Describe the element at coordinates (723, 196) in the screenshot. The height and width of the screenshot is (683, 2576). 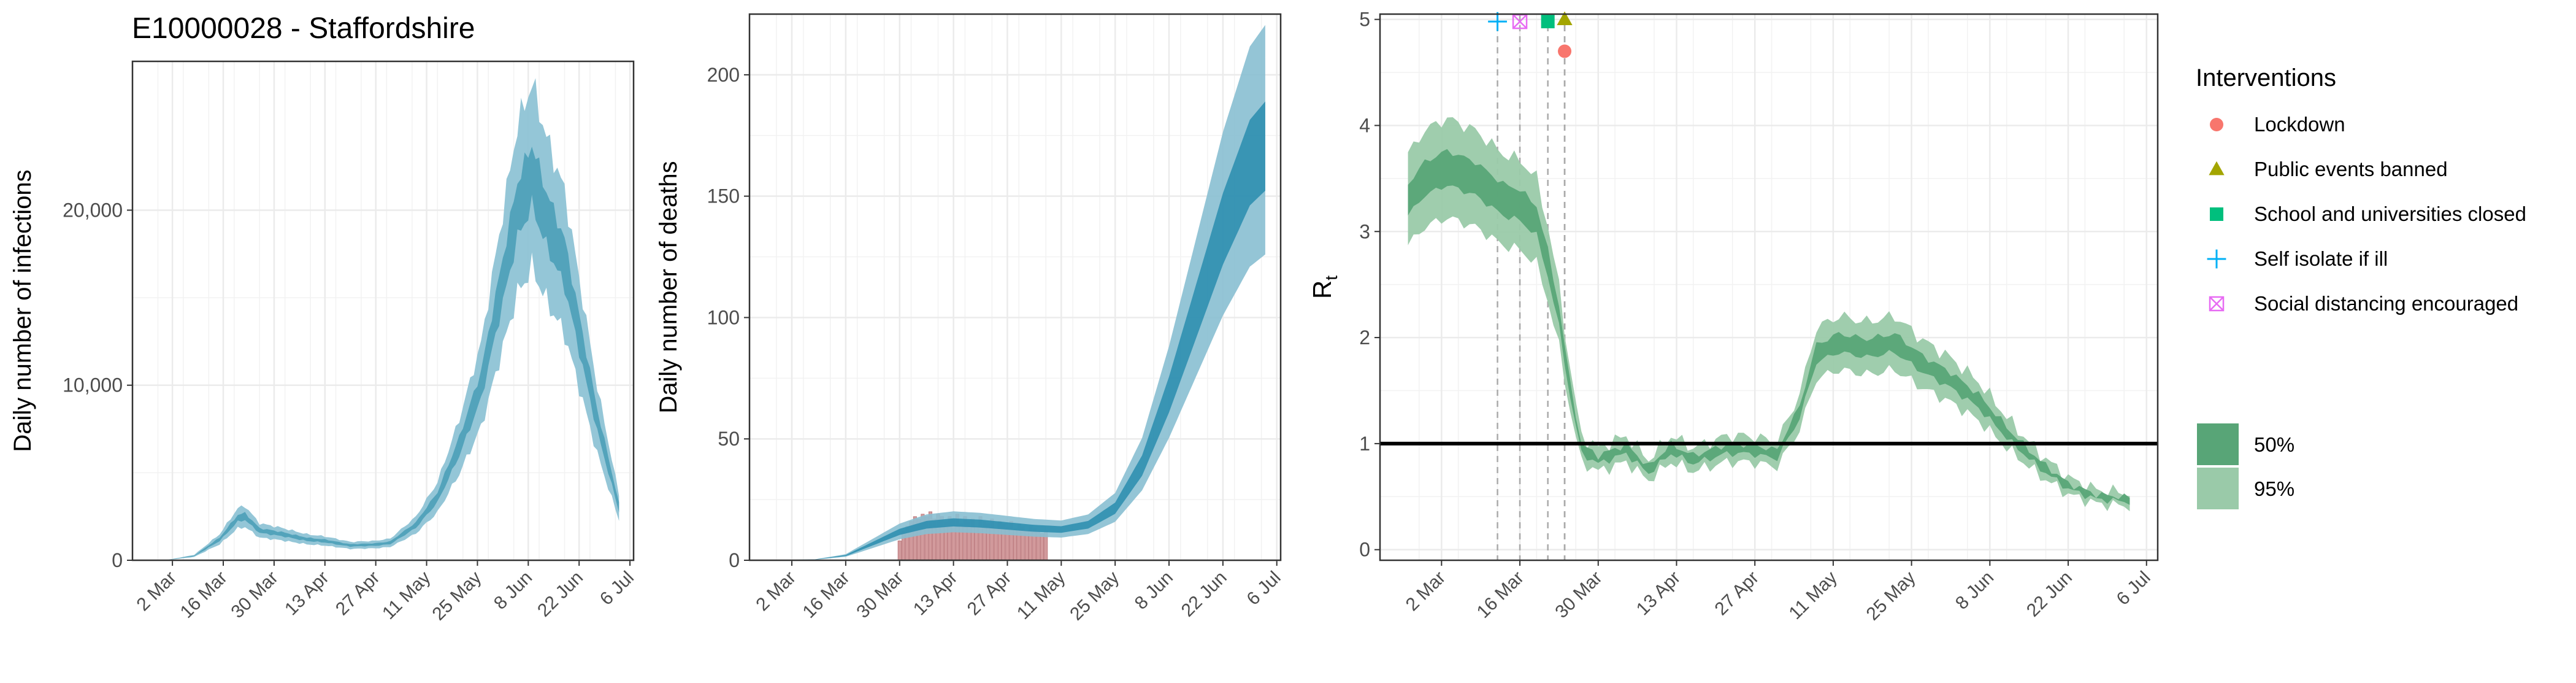
I see `deaths-y-tick-label: 150` at that location.